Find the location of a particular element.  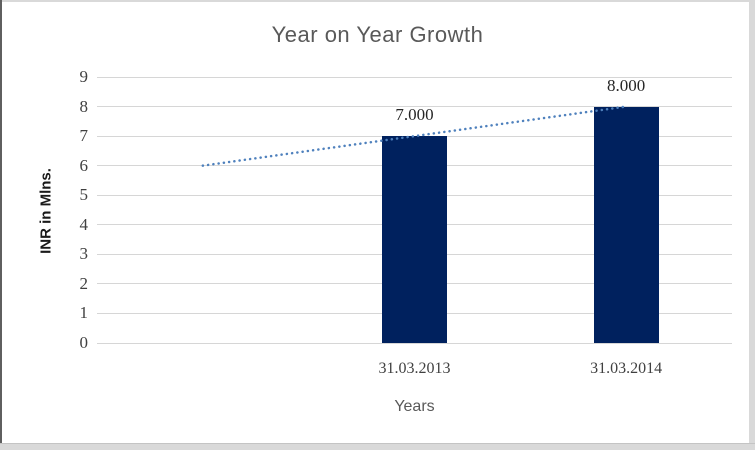

frame-border-bottom is located at coordinates (377, 446).